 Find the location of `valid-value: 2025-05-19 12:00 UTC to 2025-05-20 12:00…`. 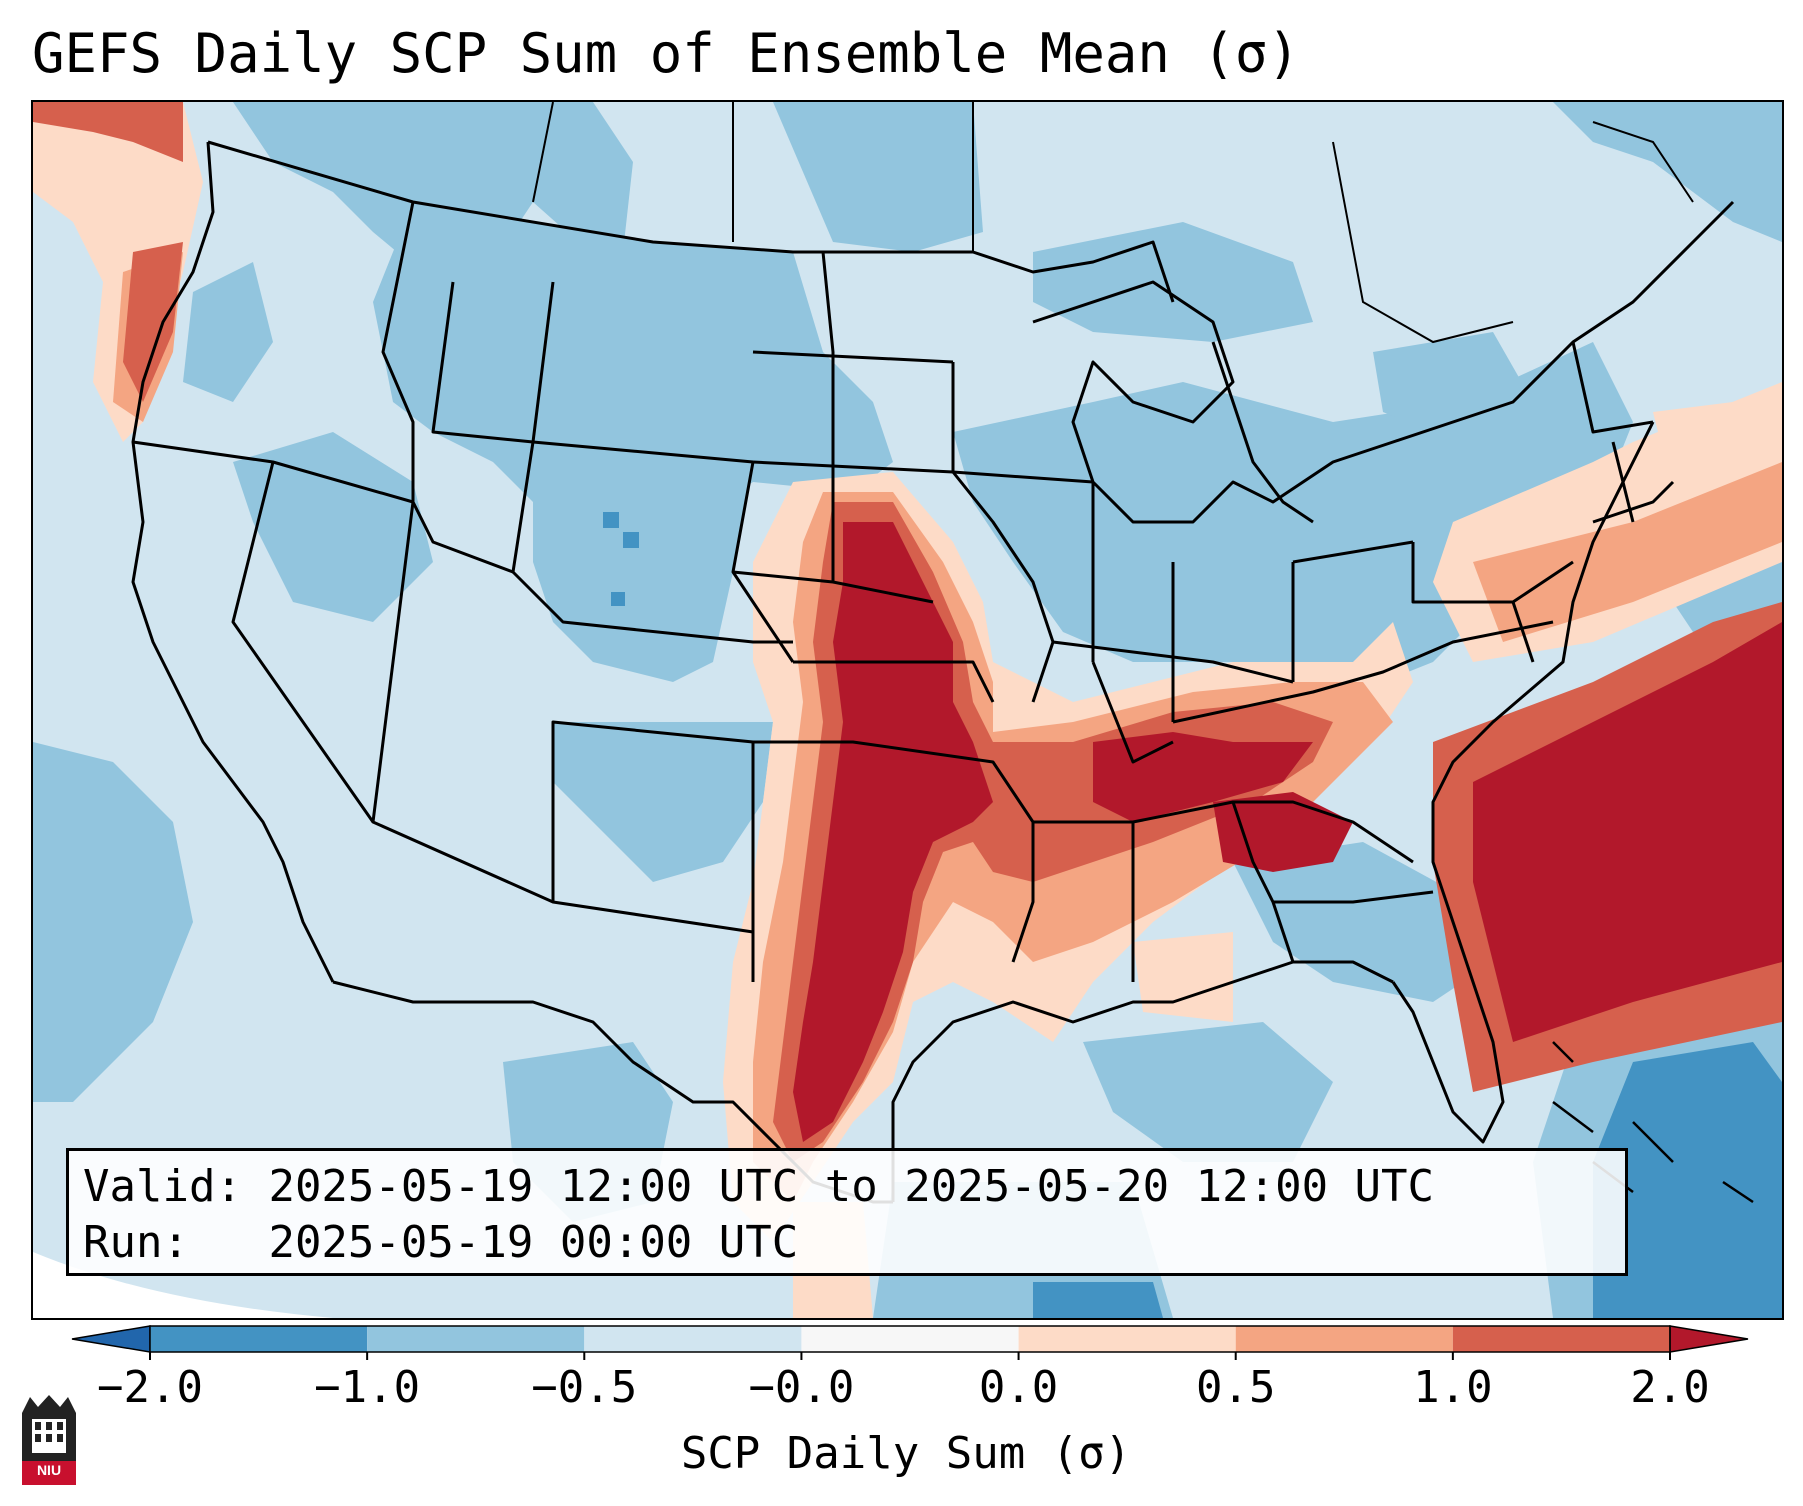

valid-value: 2025-05-19 12:00 UTC to 2025-05-20 12:00… is located at coordinates (851, 1186).